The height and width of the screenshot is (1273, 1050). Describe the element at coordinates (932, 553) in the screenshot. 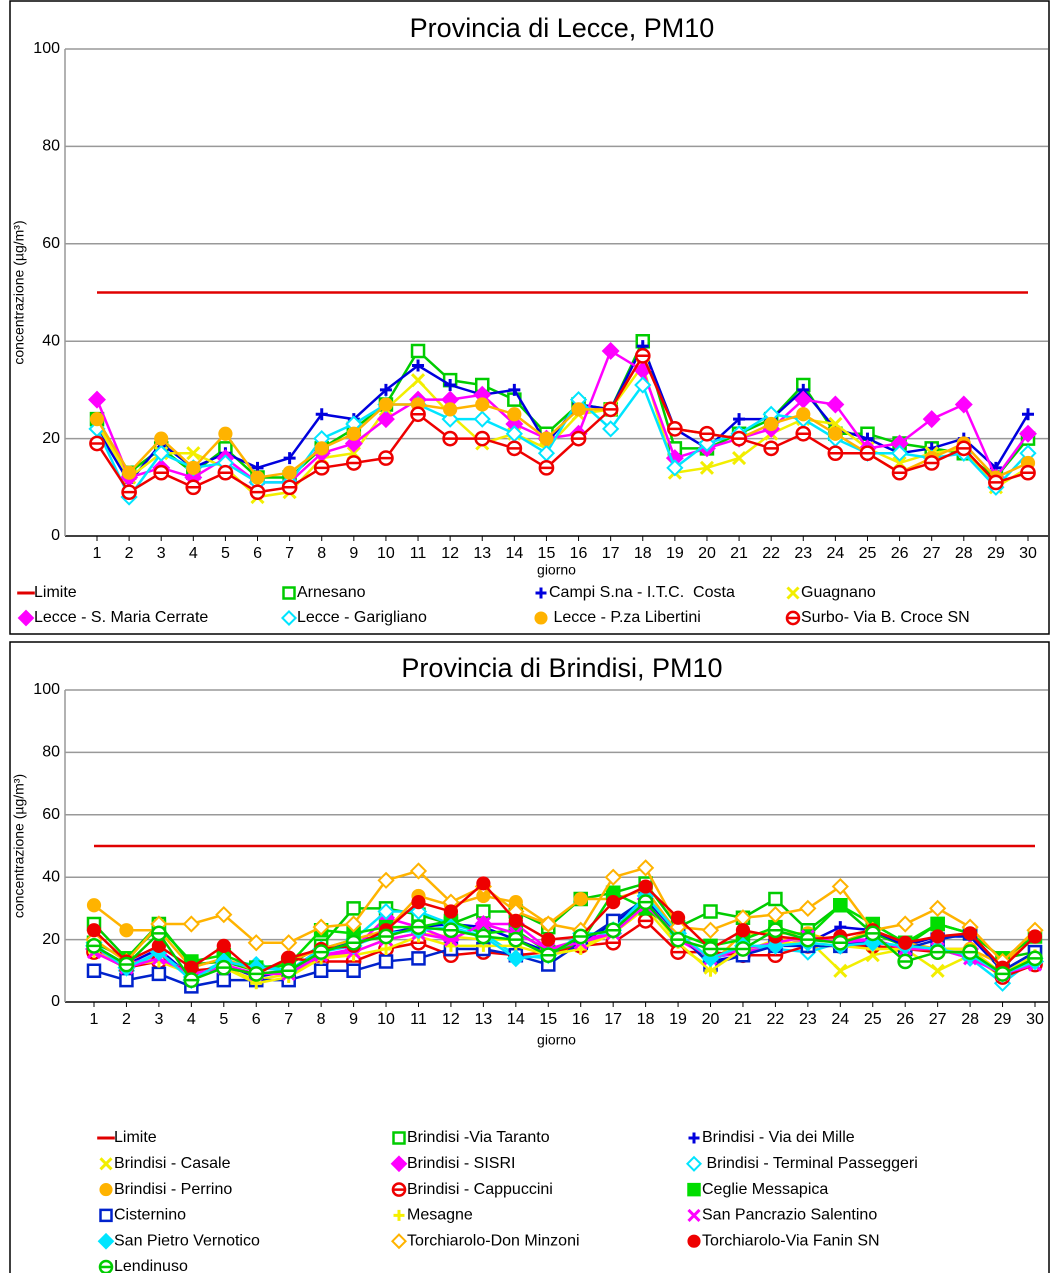

I see `x-tick-label: 27` at that location.